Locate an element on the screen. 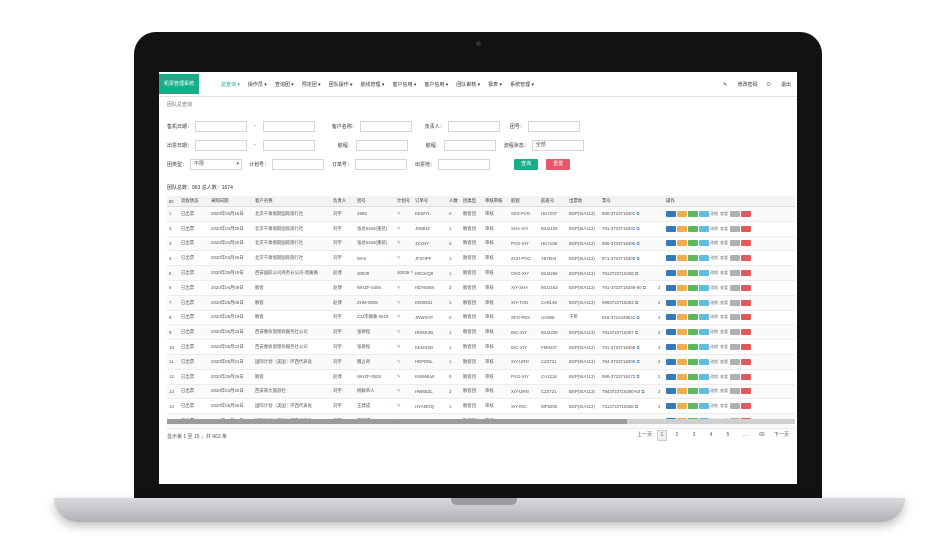 This screenshot has height=560, width=940. nav-item: 客户信用 ▾ is located at coordinates (436, 84).